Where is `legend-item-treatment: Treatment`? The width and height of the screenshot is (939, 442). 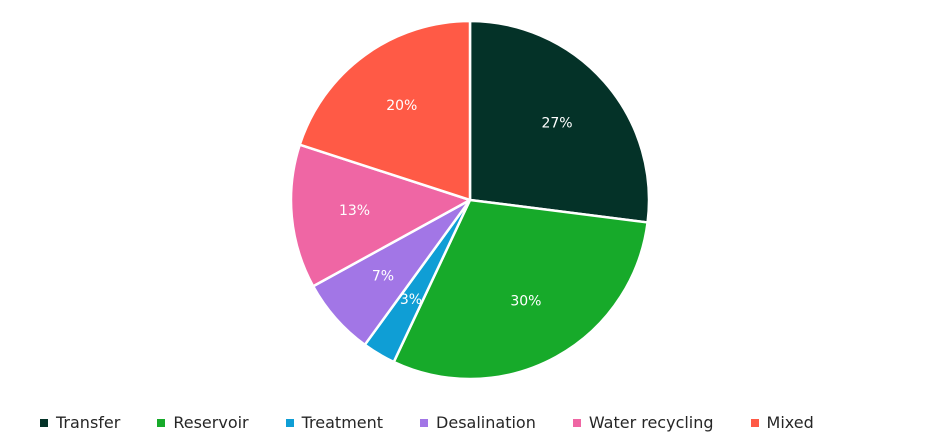
legend-item-treatment: Treatment is located at coordinates (334, 422).